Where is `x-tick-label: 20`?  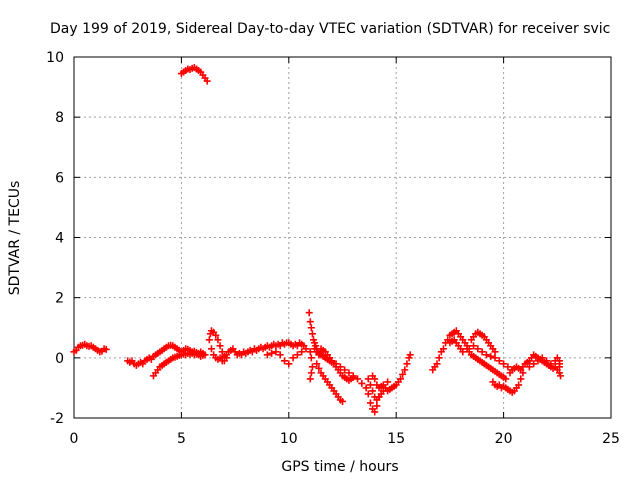 x-tick-label: 20 is located at coordinates (504, 439).